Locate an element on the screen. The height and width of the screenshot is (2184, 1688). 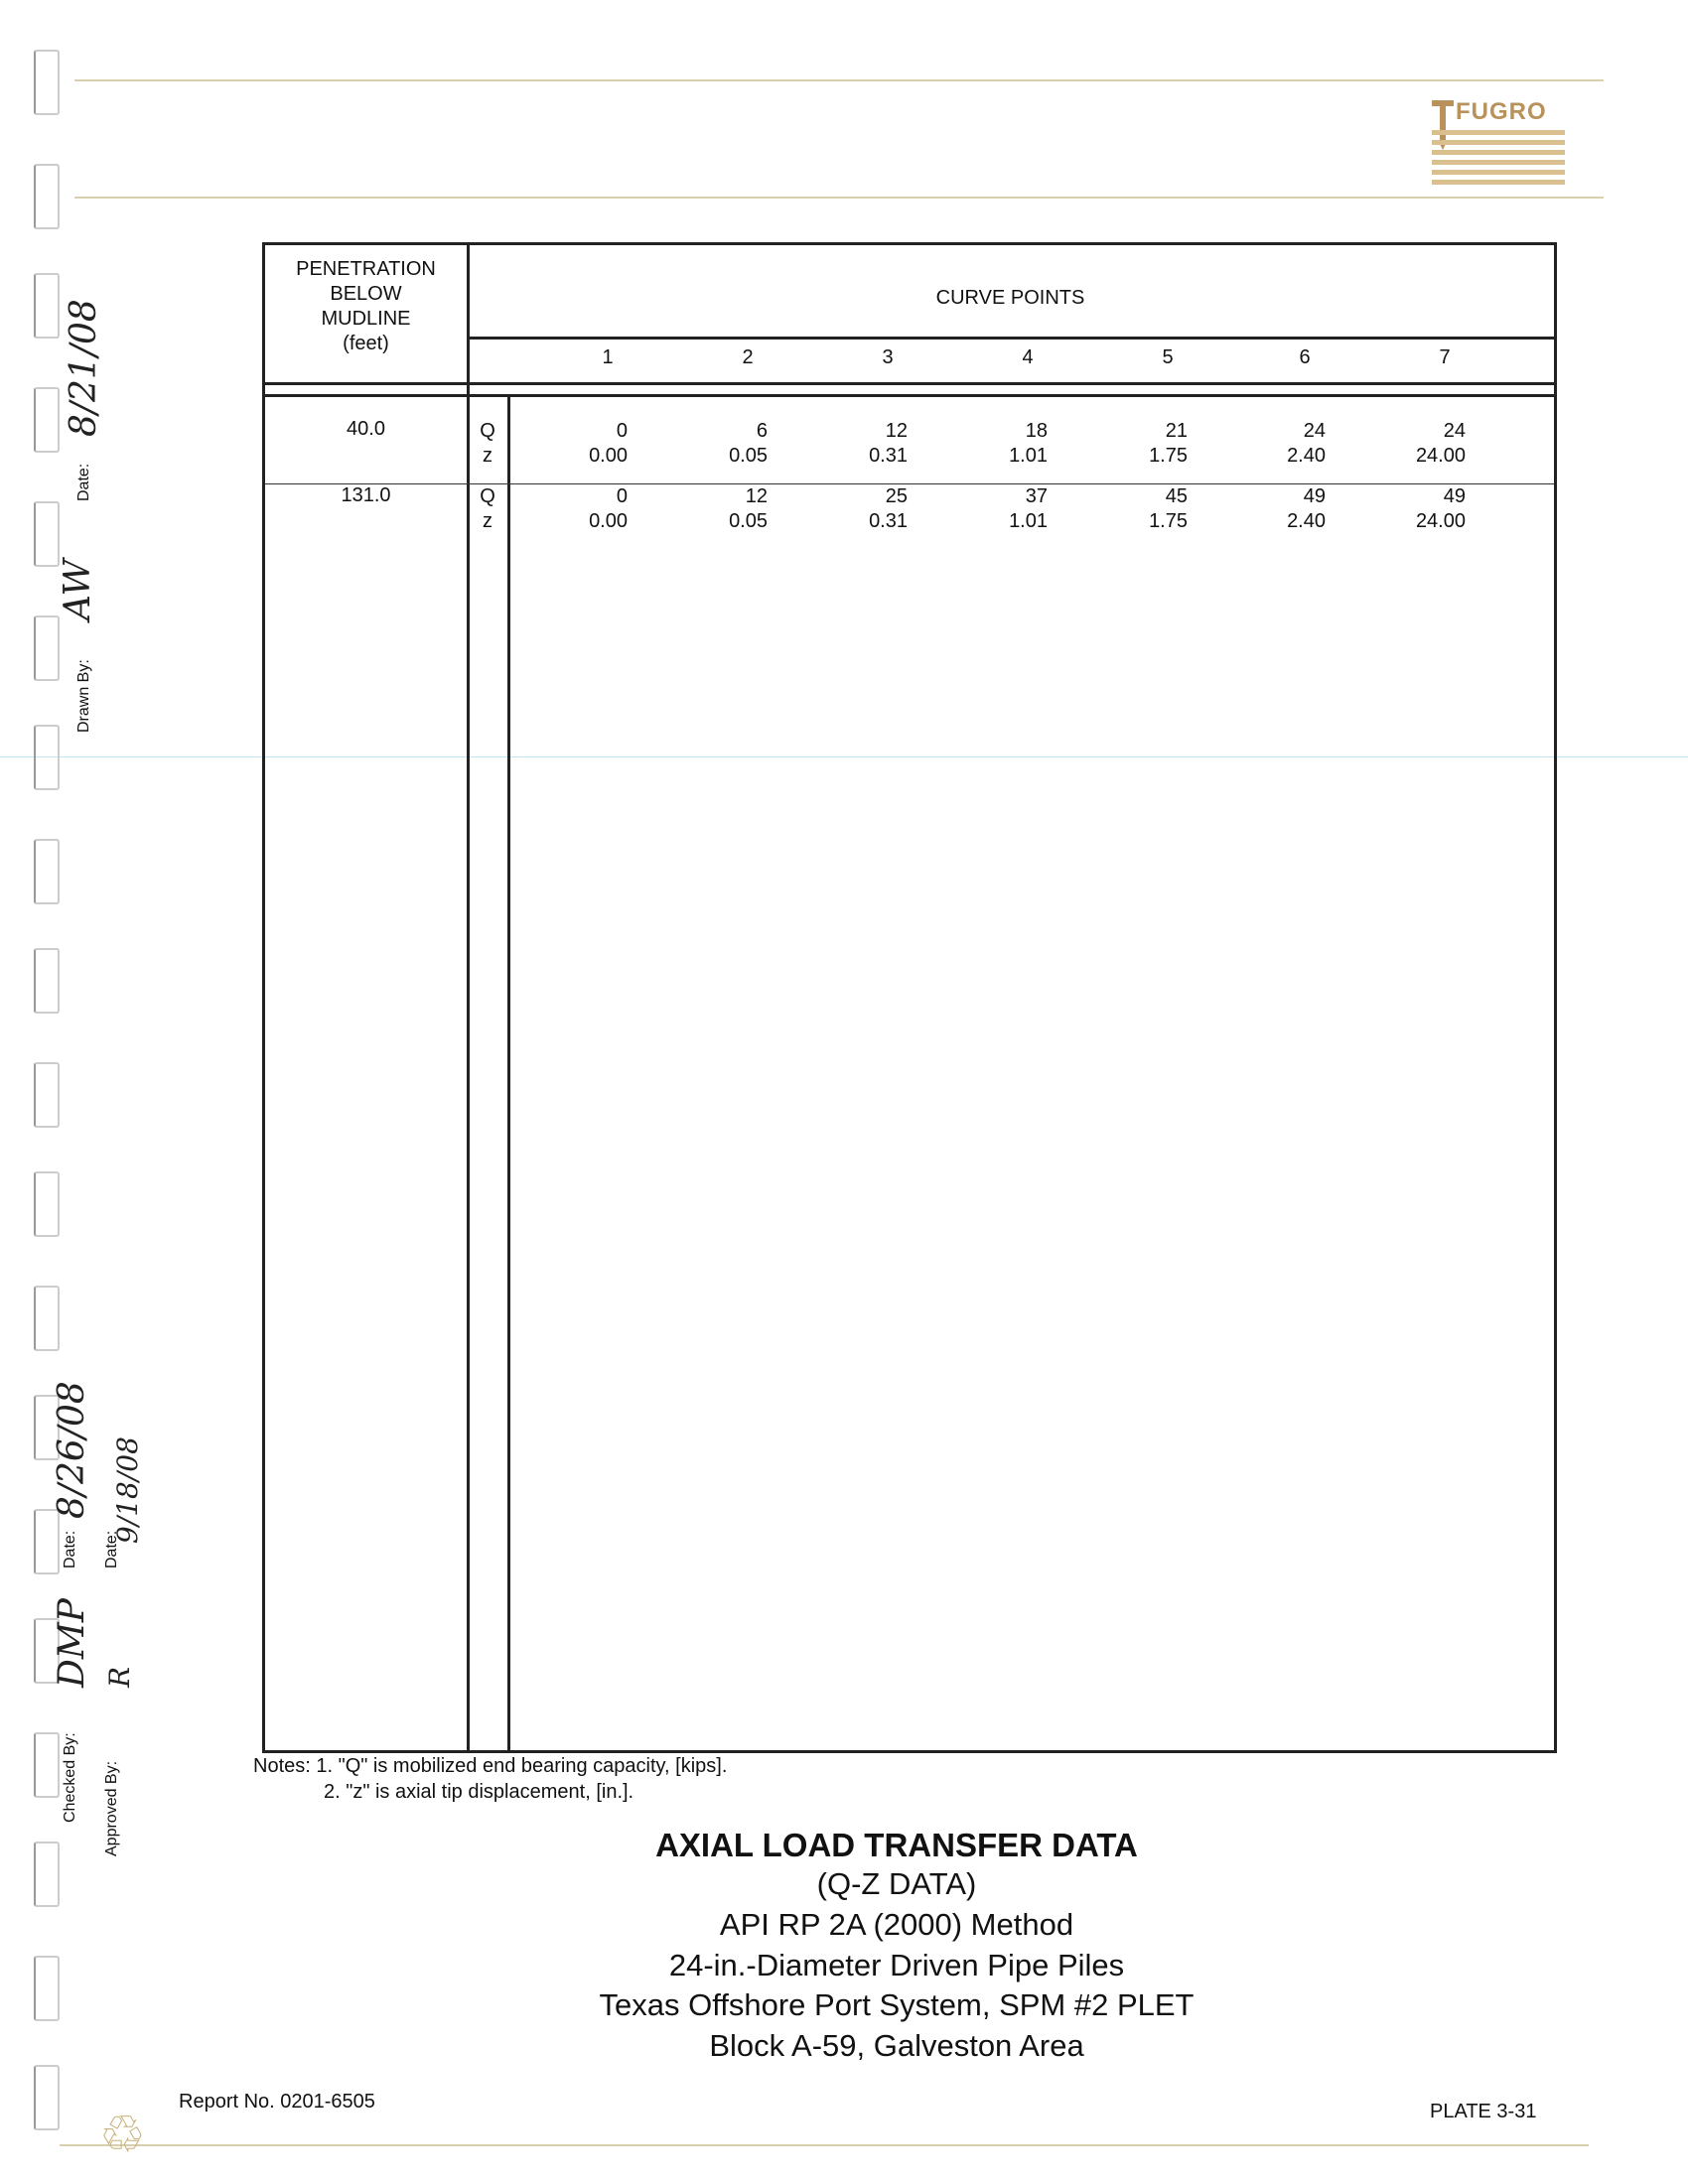
curve-point-number: 6 is located at coordinates (1305, 357).